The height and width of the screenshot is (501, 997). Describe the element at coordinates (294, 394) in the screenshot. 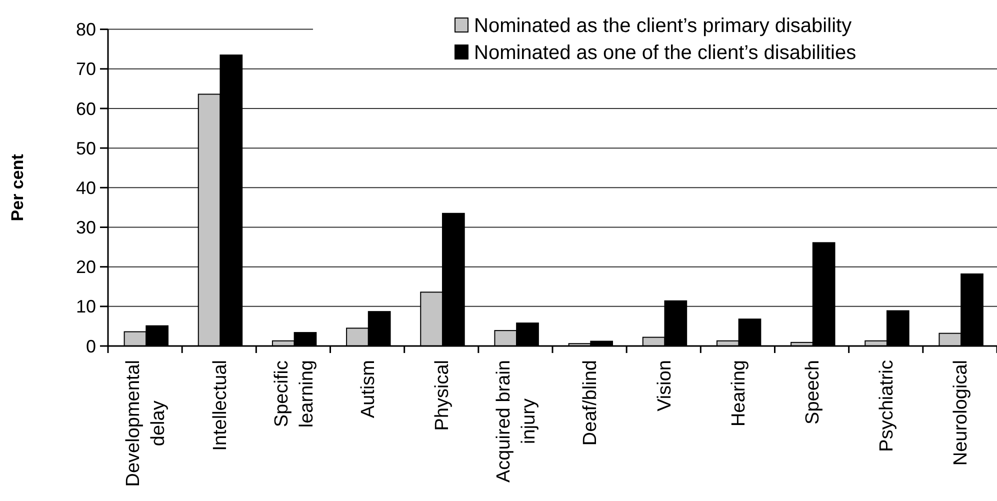

I see `x-tick-label: Specific learning` at that location.